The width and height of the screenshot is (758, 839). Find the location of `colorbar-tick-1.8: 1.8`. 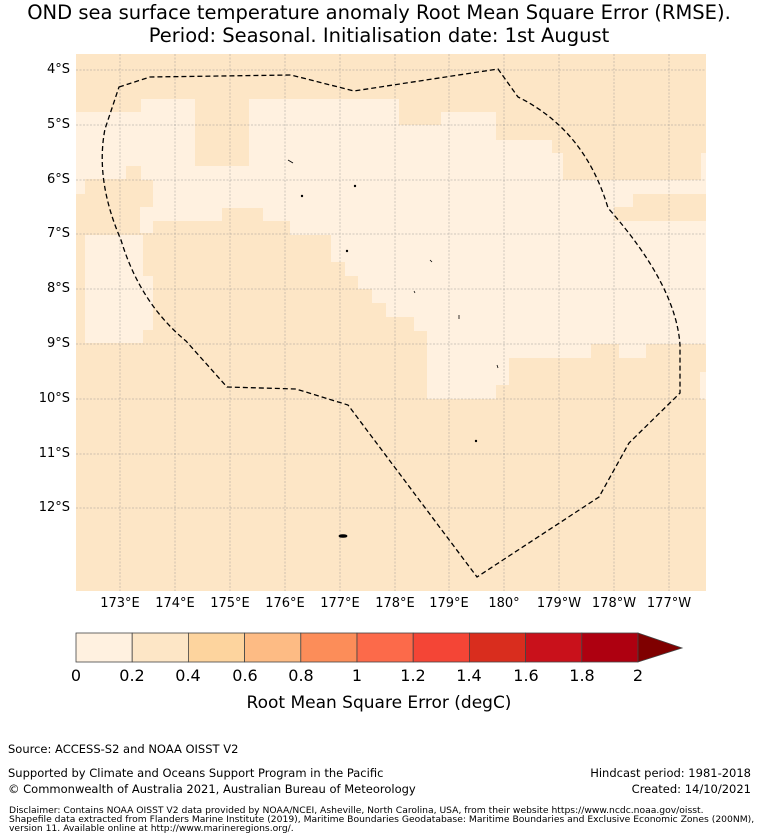

colorbar-tick-1.8: 1.8 is located at coordinates (582, 675).